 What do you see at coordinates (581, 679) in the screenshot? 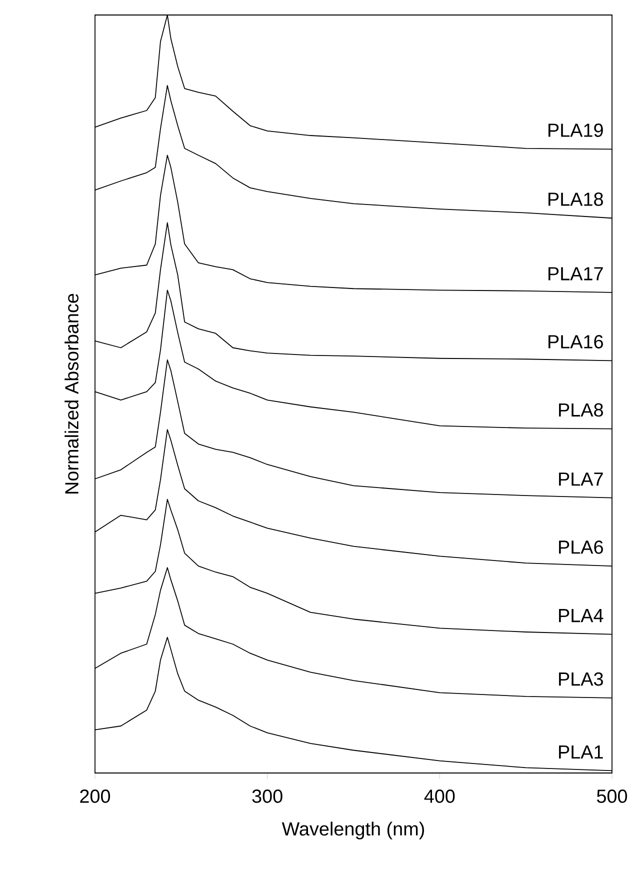
I see `series-label: PLA3` at bounding box center [581, 679].